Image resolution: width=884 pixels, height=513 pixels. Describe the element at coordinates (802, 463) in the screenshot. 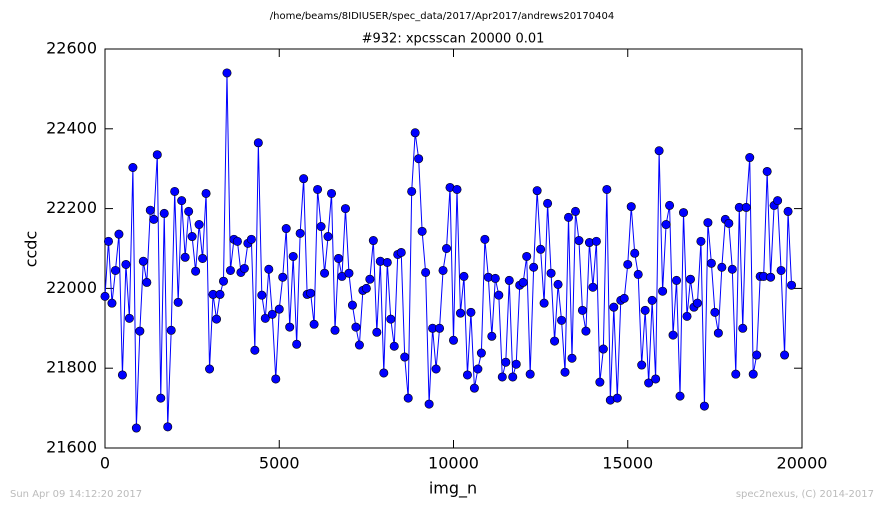

I see `x-tick-label: 20000` at that location.